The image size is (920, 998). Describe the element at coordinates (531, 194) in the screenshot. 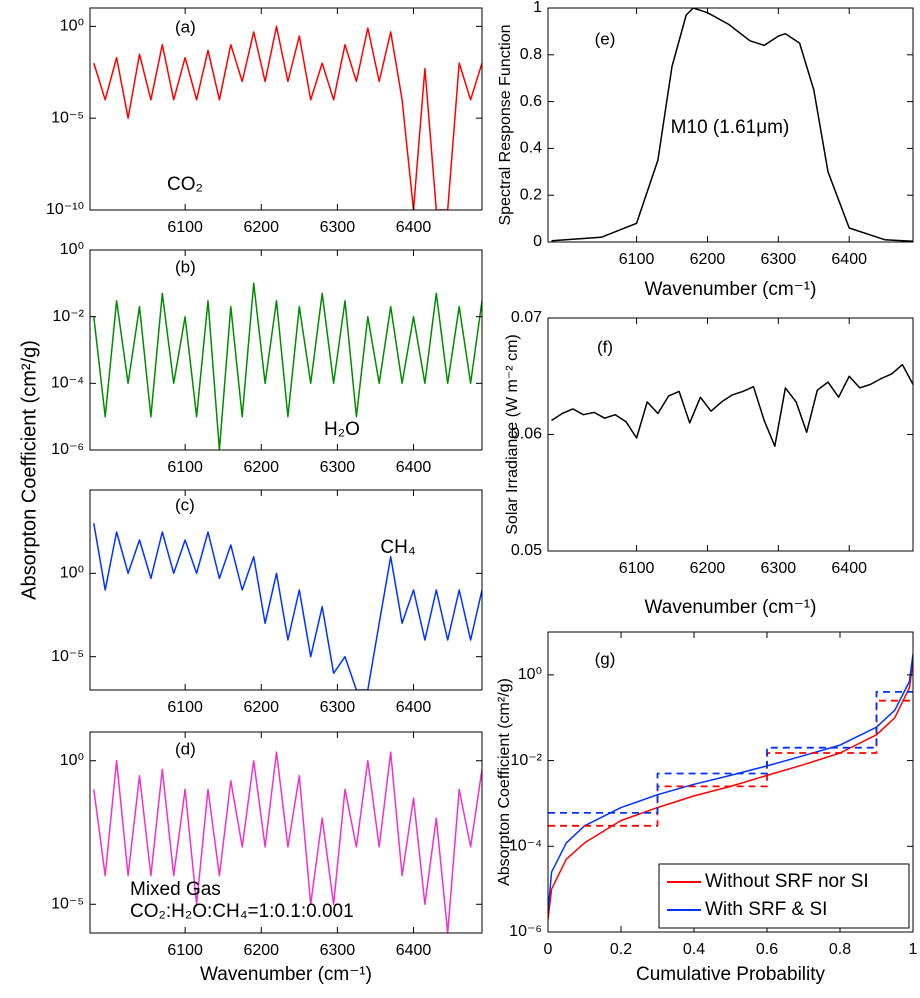

I see `y-tick-label: 0.2` at that location.